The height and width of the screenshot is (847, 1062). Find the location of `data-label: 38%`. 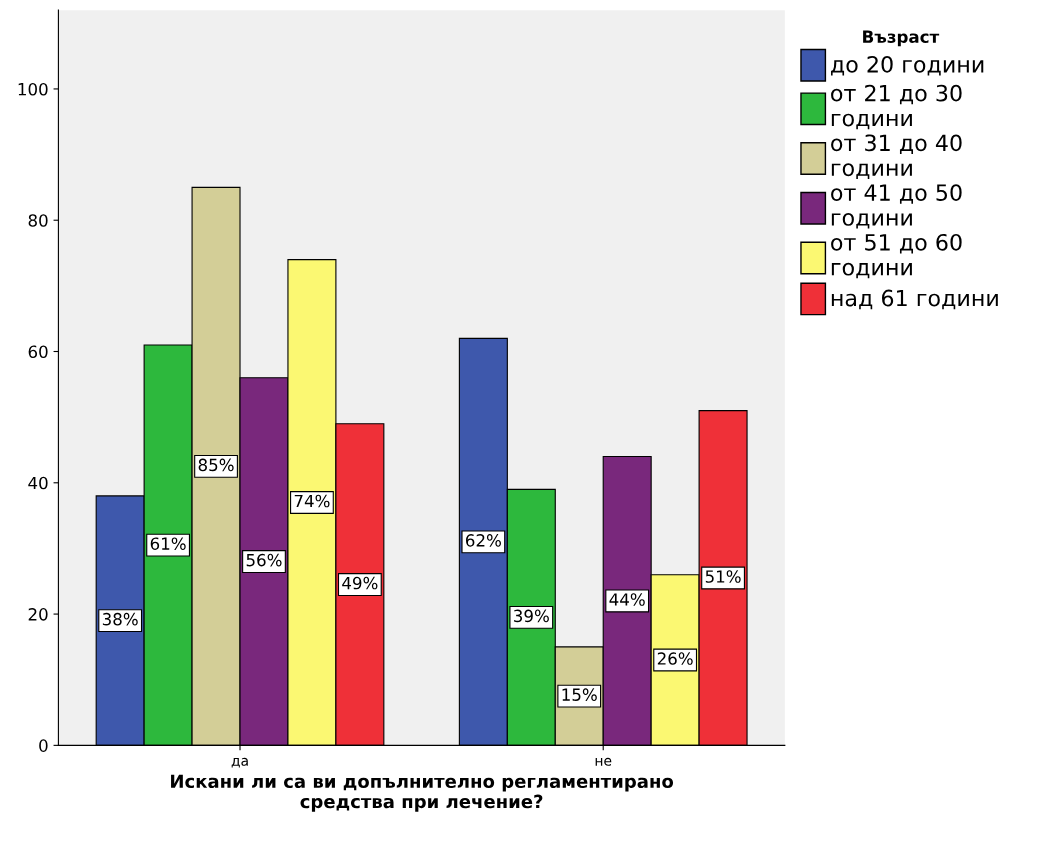

data-label: 38% is located at coordinates (120, 619).